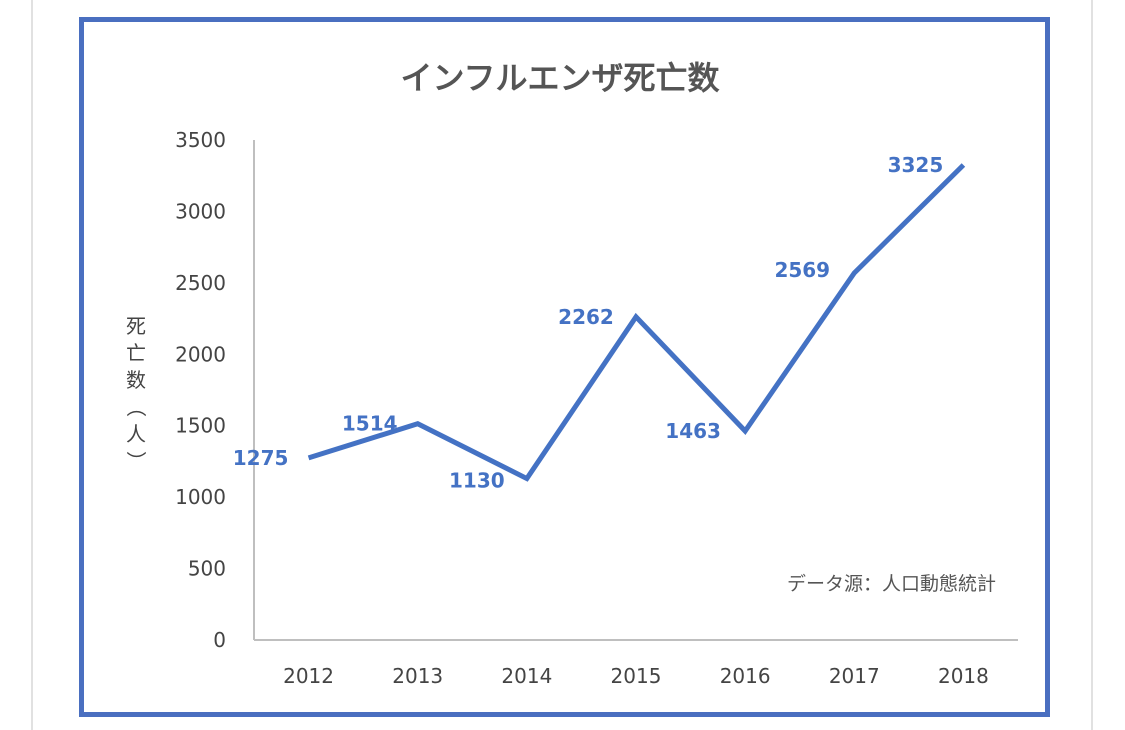 Image resolution: width=1125 pixels, height=730 pixels. I want to click on chart-title: インフルエンザ死亡数, so click(560, 78).